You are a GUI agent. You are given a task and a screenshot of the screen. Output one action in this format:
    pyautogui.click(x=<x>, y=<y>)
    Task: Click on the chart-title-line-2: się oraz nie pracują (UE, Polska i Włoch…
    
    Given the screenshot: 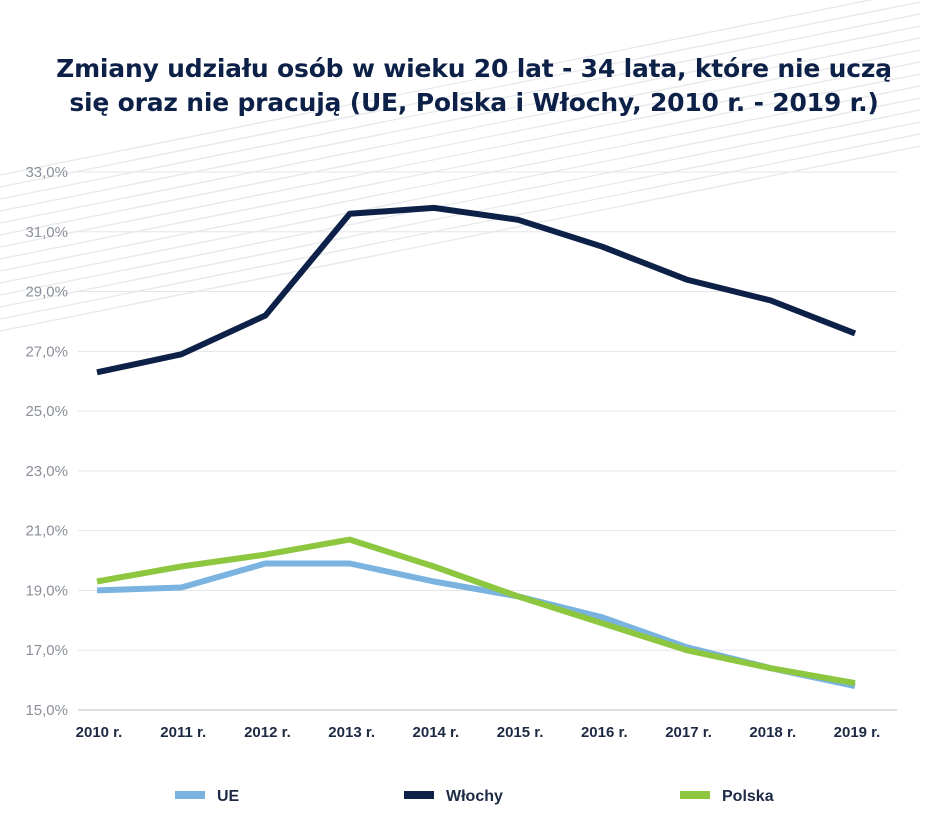 What is the action you would take?
    pyautogui.click(x=474, y=102)
    